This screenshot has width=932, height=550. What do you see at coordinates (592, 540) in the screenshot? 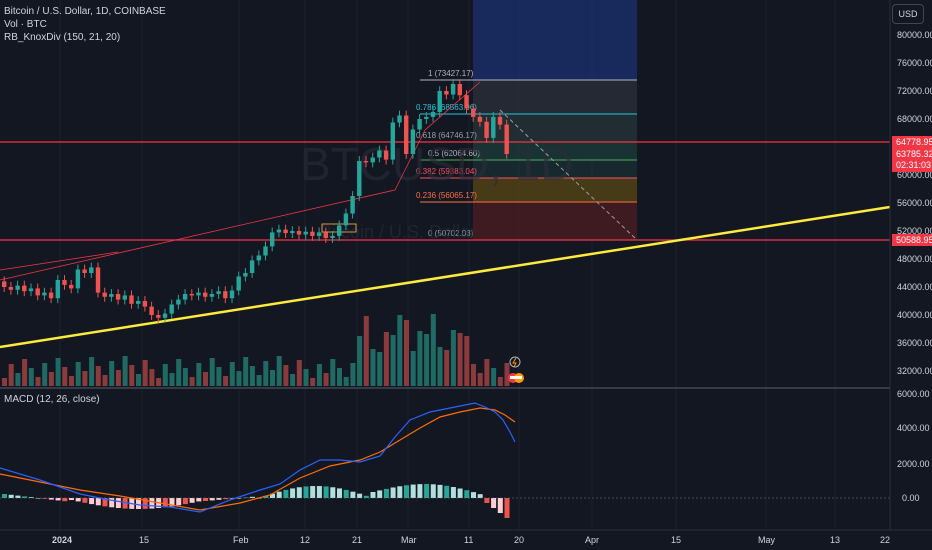
I see `svg-text: Apr` at bounding box center [592, 540].